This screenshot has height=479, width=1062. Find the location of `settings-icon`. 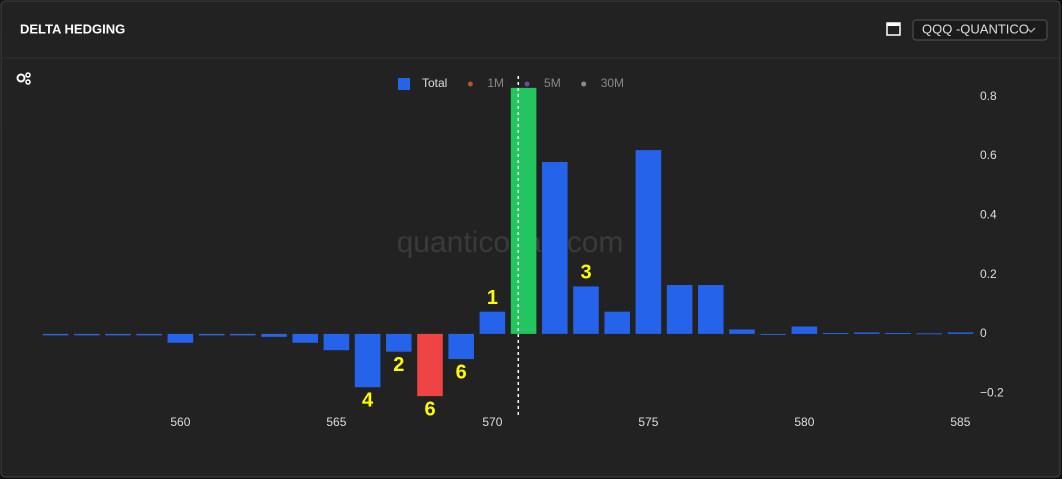

settings-icon is located at coordinates (23, 78).